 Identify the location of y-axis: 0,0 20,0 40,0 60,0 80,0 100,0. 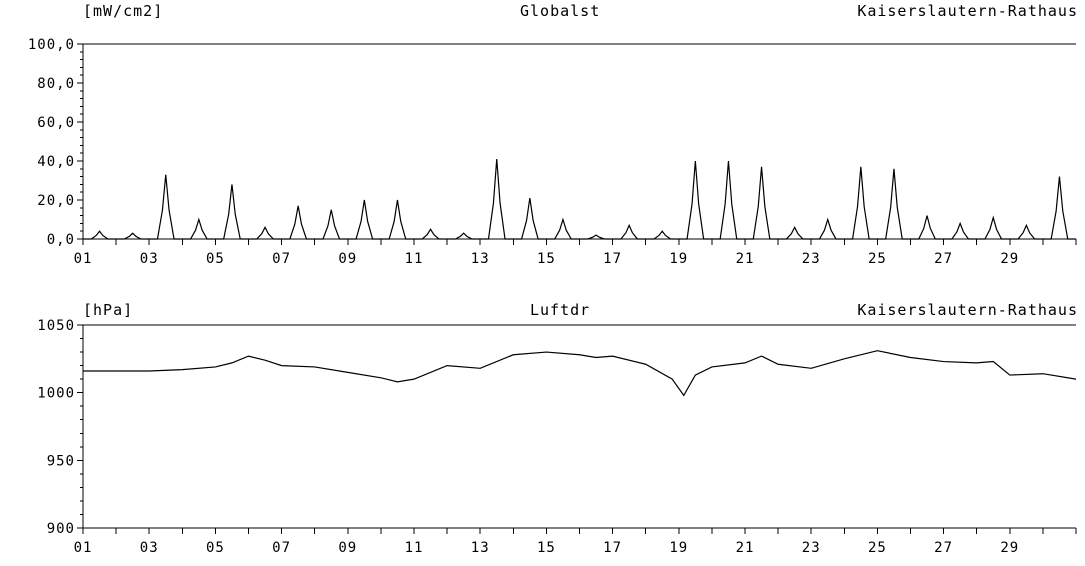
(55, 142).